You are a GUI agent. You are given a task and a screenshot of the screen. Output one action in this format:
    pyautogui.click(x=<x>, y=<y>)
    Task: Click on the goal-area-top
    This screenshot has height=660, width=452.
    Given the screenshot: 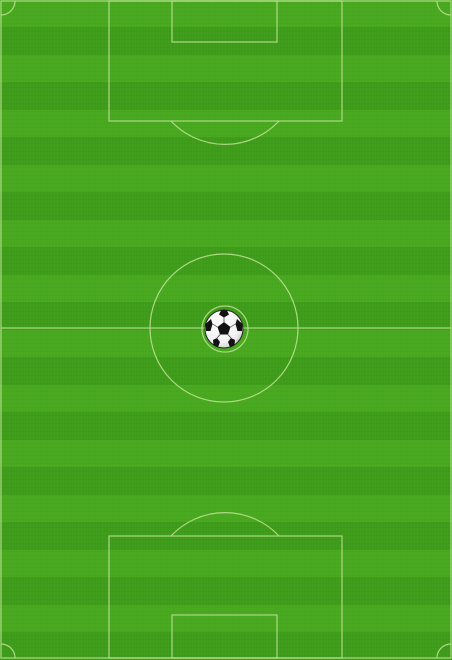 What is the action you would take?
    pyautogui.click(x=224, y=21)
    